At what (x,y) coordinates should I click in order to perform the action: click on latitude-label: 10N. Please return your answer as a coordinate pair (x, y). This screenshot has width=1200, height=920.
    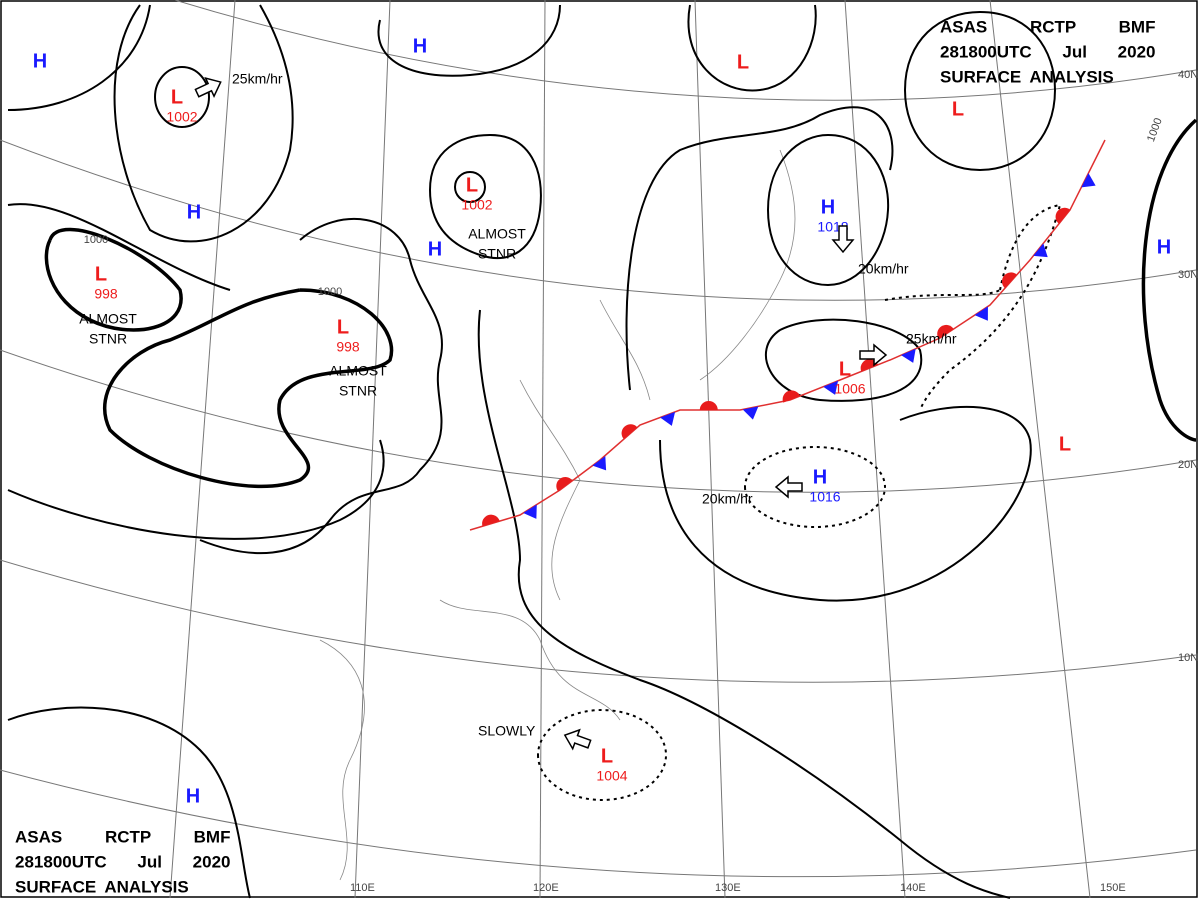
    Looking at the image, I should click on (1188, 658).